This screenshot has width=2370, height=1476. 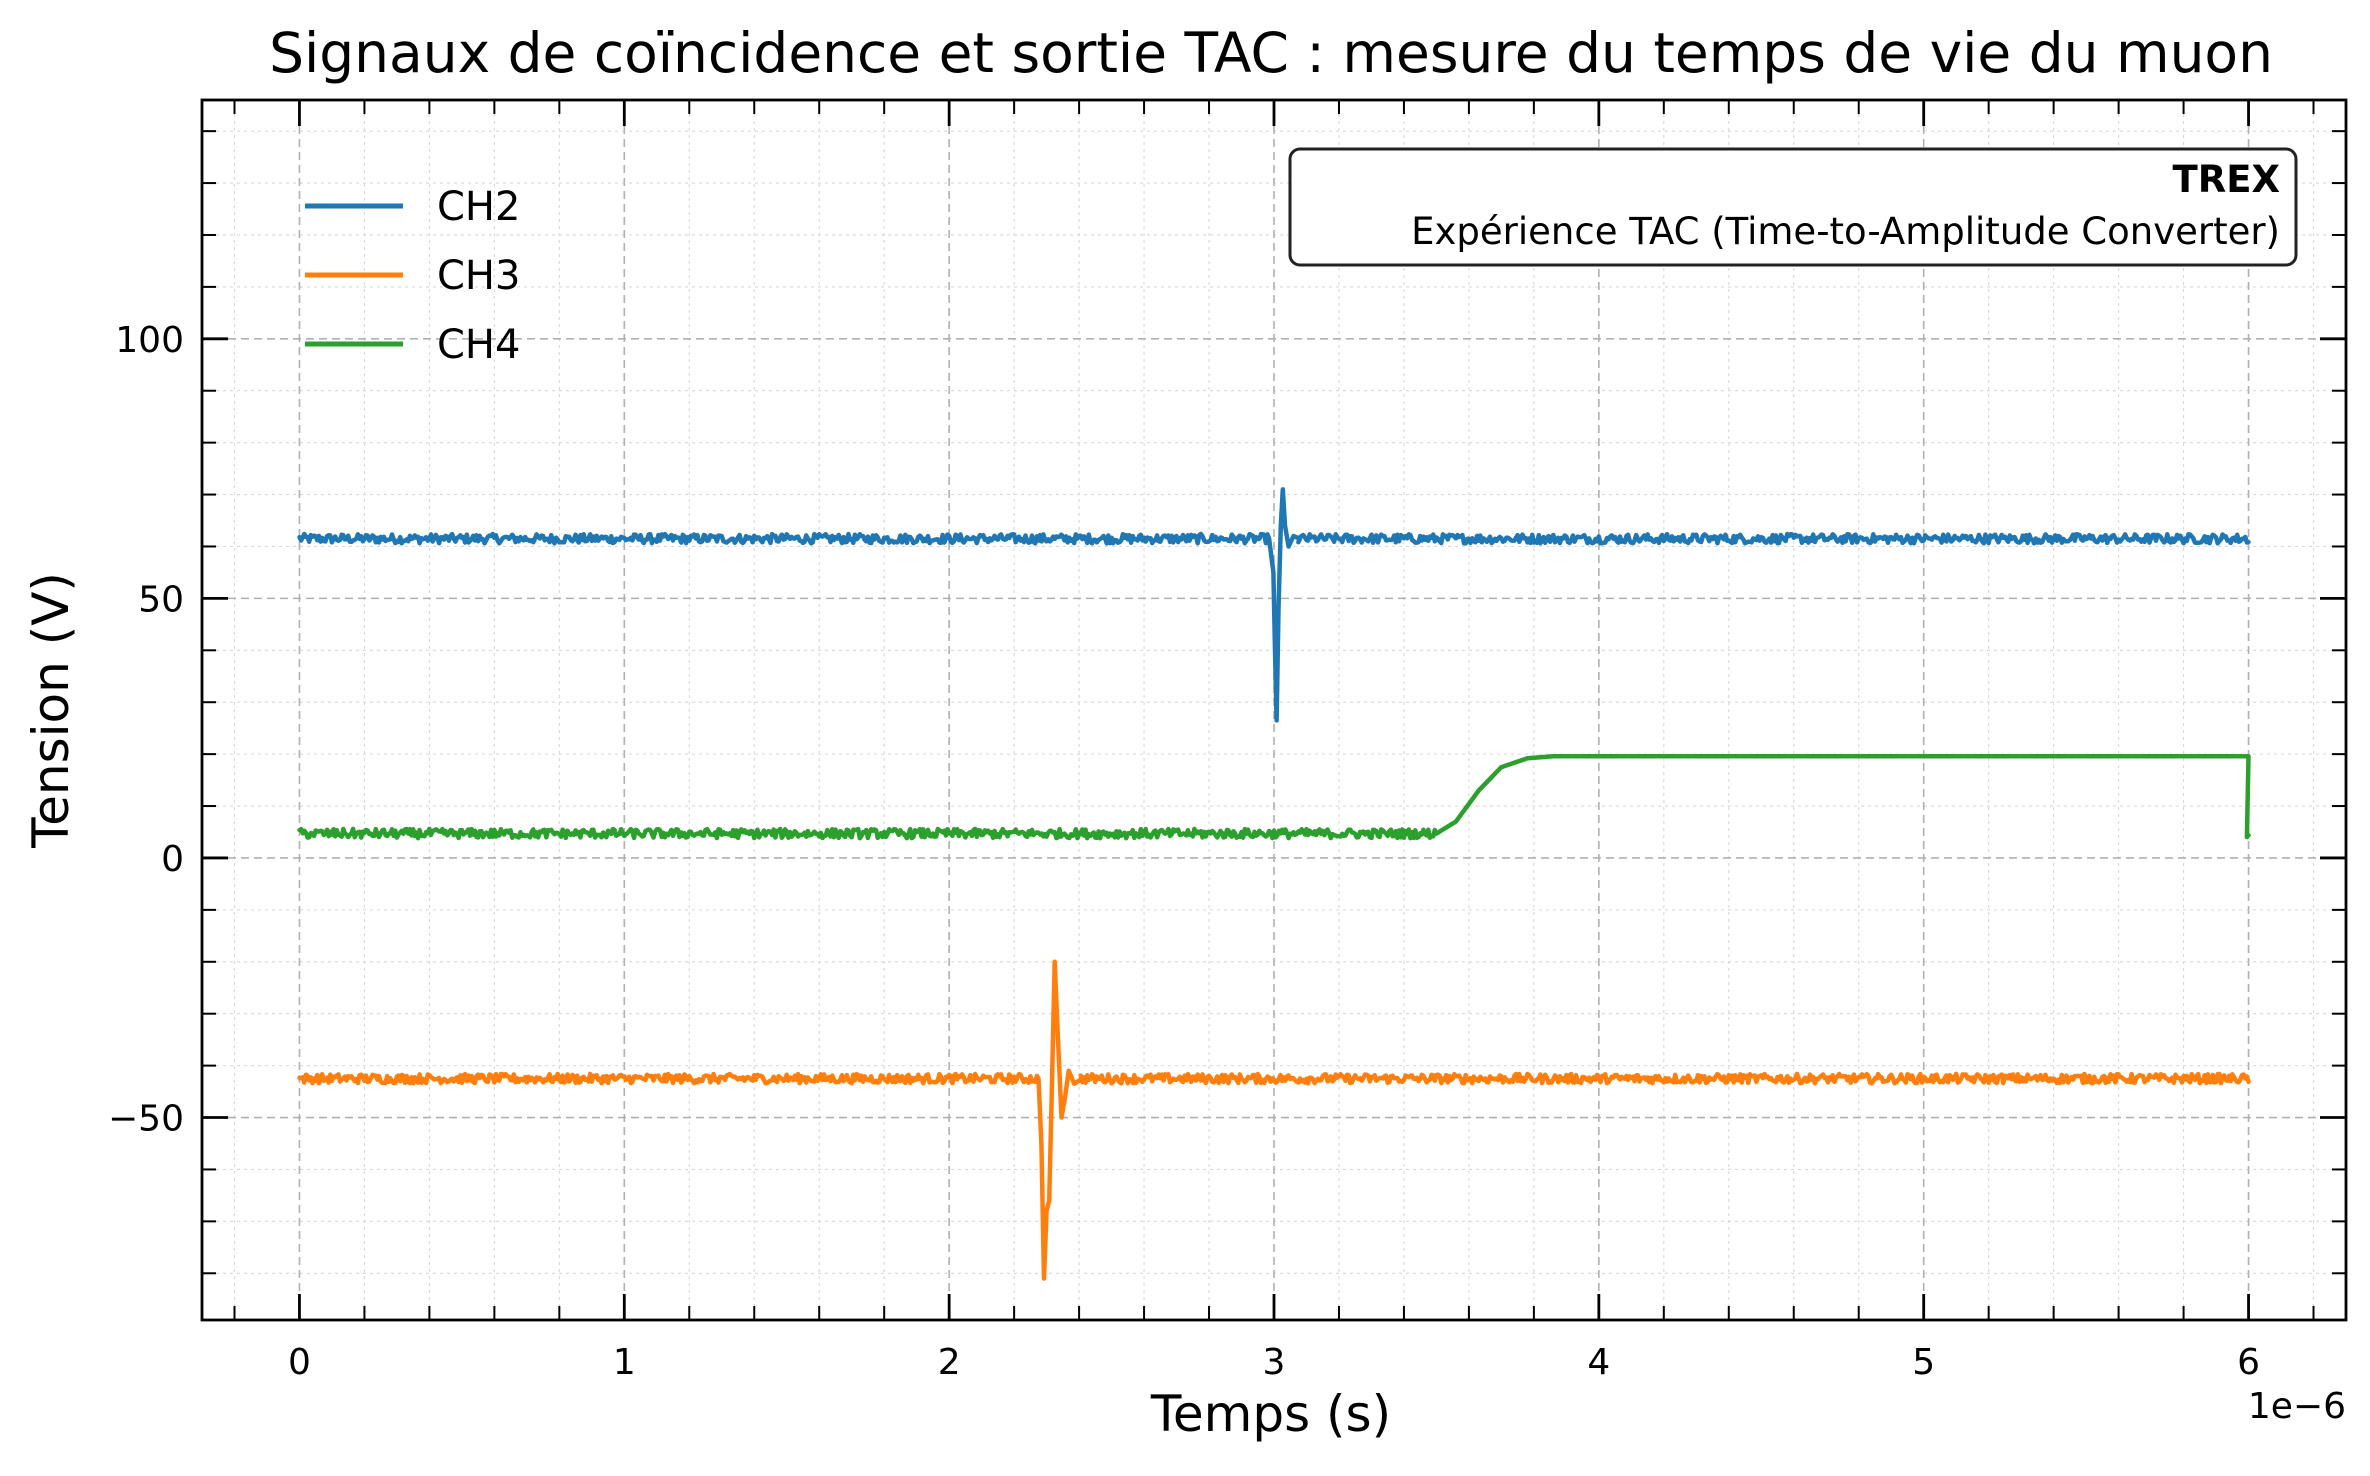 I want to click on x-tick-label: 5, so click(x=1923, y=1362).